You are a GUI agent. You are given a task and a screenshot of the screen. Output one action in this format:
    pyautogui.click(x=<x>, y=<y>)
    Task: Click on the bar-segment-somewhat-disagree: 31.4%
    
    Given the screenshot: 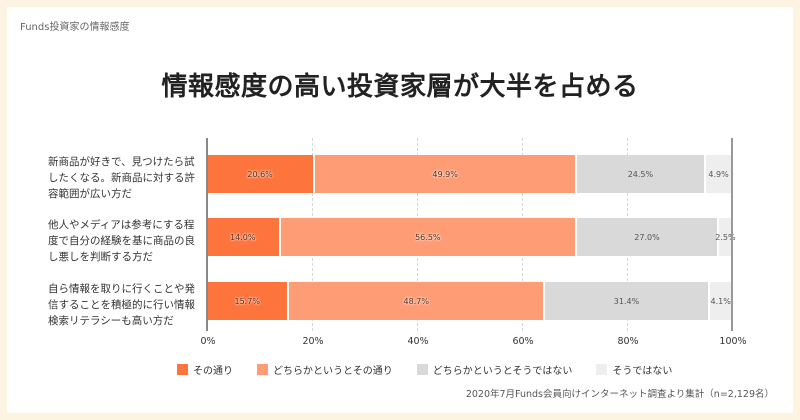 What is the action you would take?
    pyautogui.click(x=627, y=301)
    